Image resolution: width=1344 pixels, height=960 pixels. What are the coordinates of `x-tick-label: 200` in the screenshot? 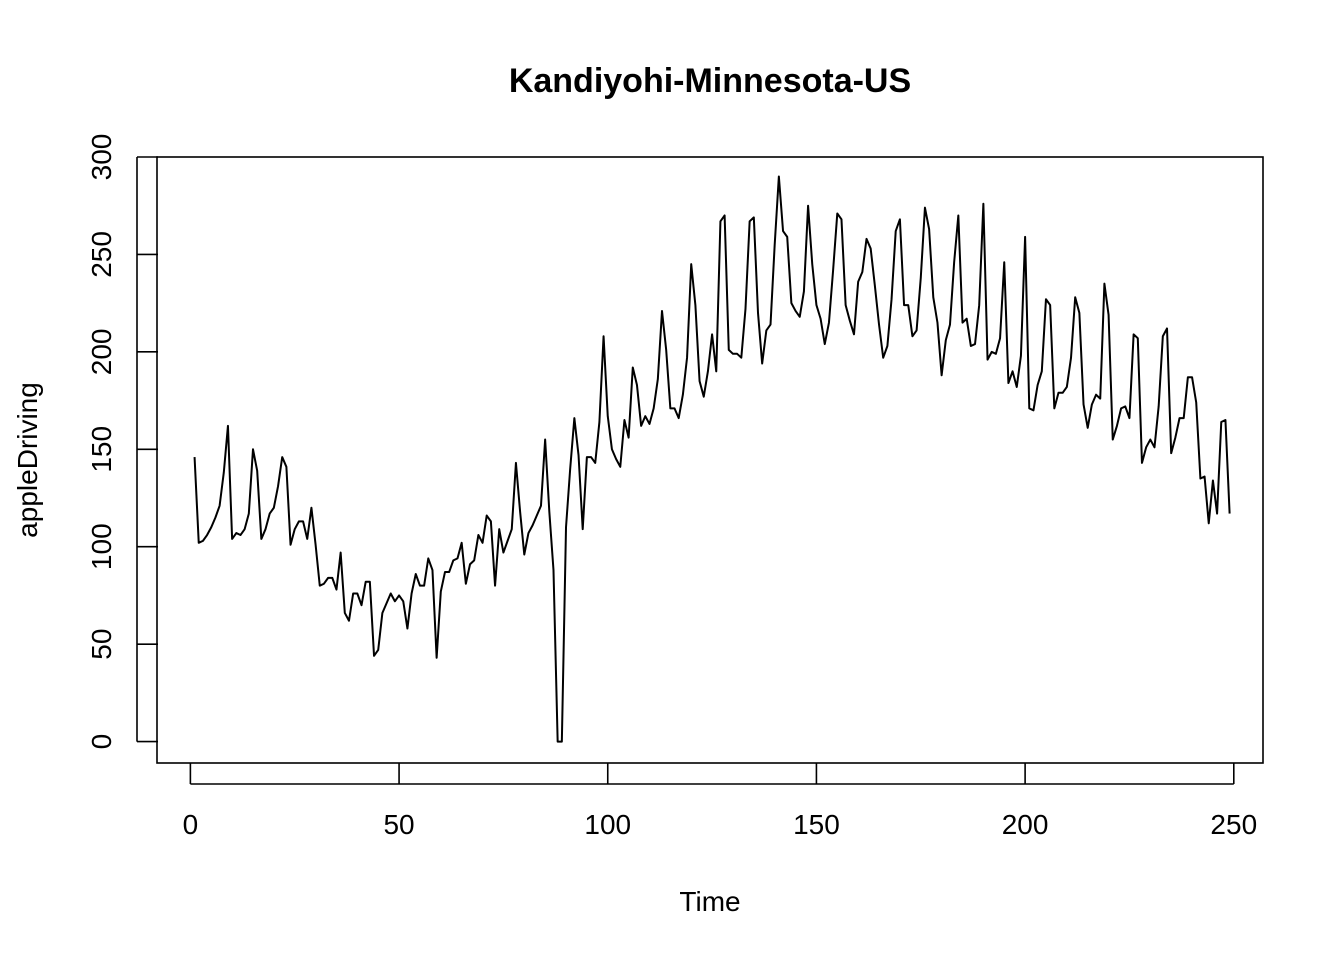 It's located at (1025, 824).